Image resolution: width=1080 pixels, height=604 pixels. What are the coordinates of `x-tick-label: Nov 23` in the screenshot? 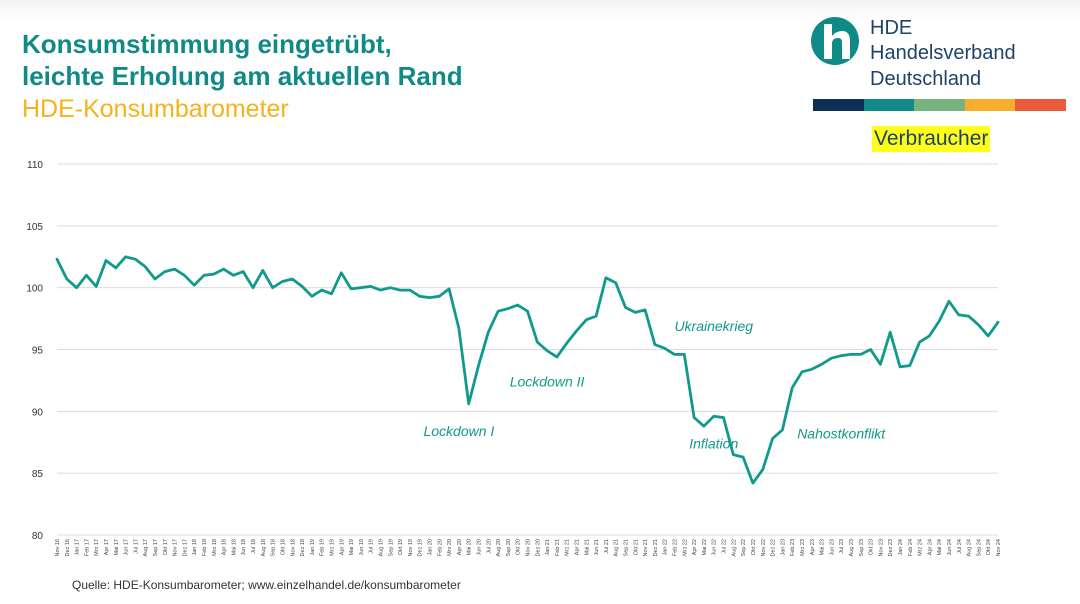 It's located at (881, 547).